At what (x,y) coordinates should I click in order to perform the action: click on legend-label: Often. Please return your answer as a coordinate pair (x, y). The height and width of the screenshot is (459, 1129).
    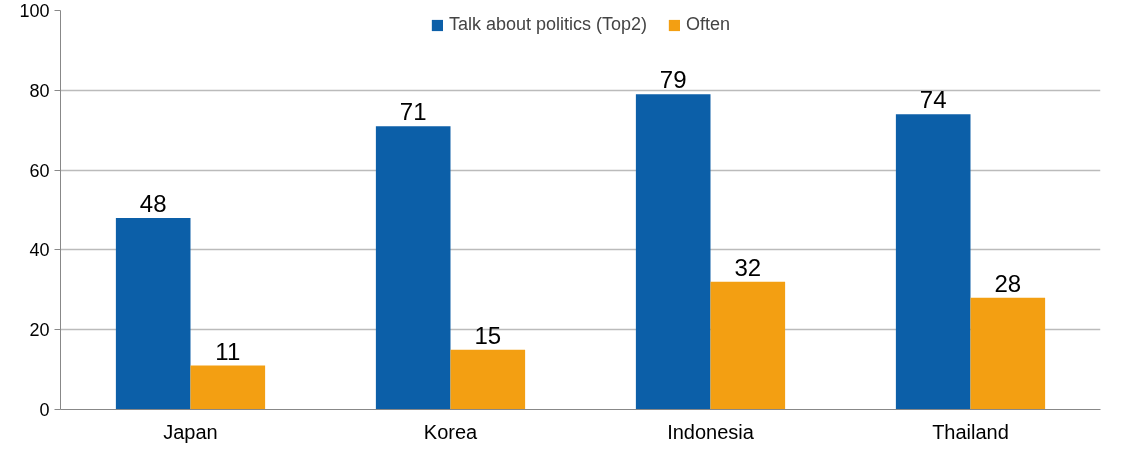
    Looking at the image, I should click on (708, 24).